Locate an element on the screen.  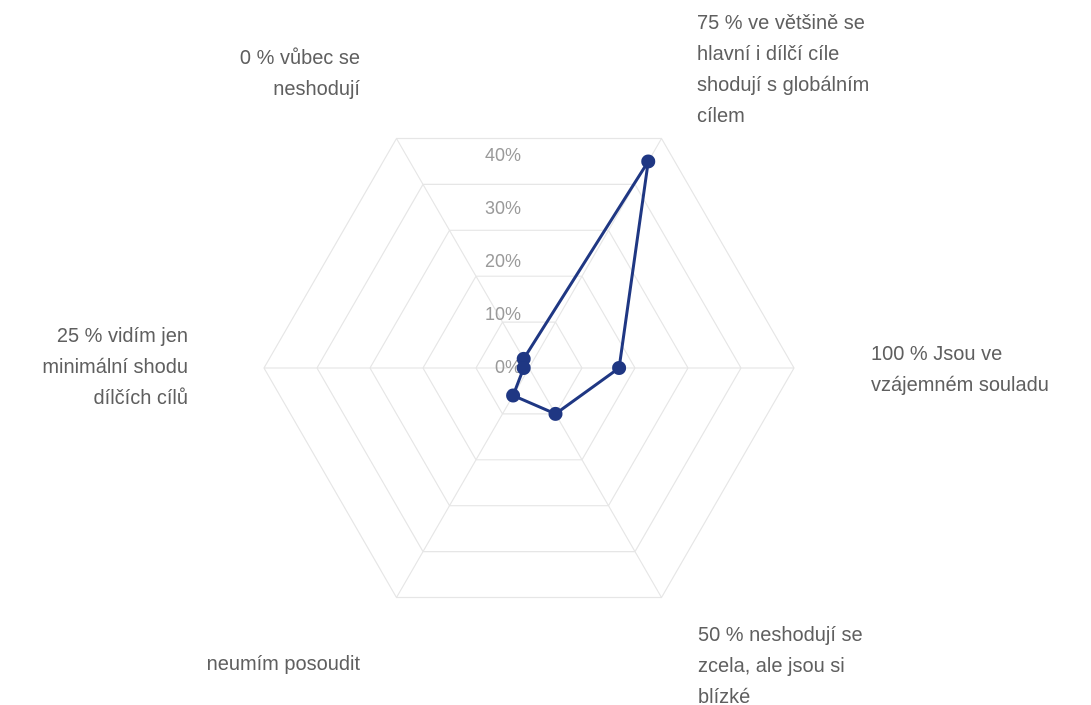
axis-label-line: blízké is located at coordinates (724, 695).